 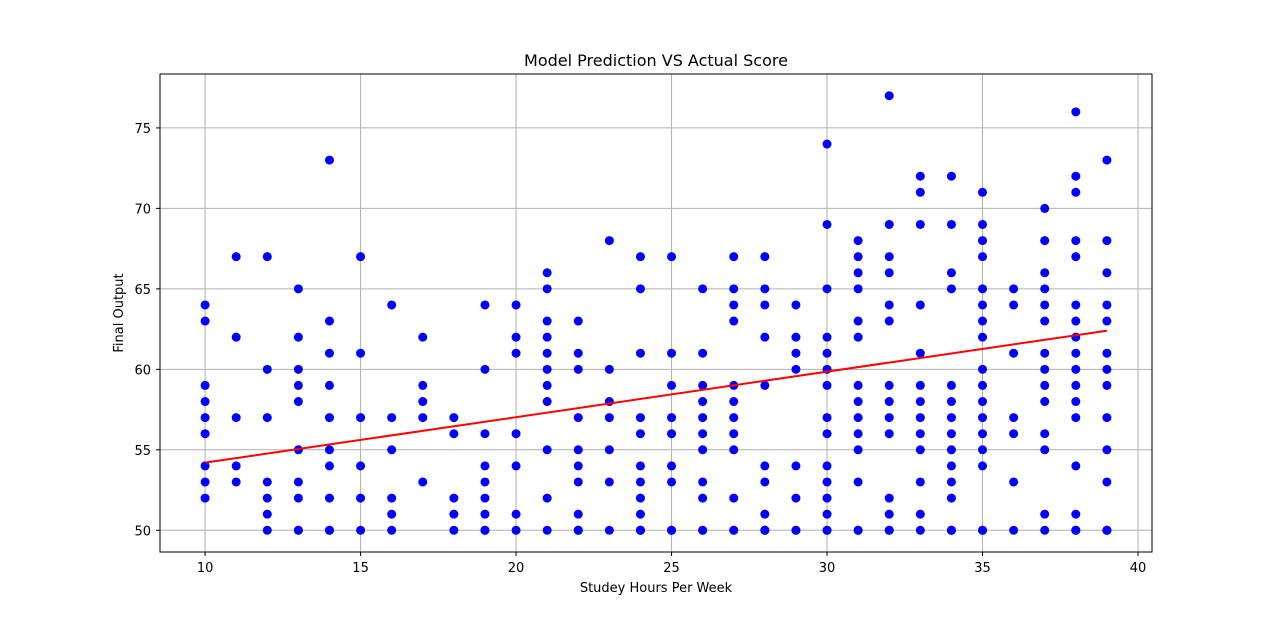 What do you see at coordinates (827, 568) in the screenshot?
I see `x-tick-label: 30` at bounding box center [827, 568].